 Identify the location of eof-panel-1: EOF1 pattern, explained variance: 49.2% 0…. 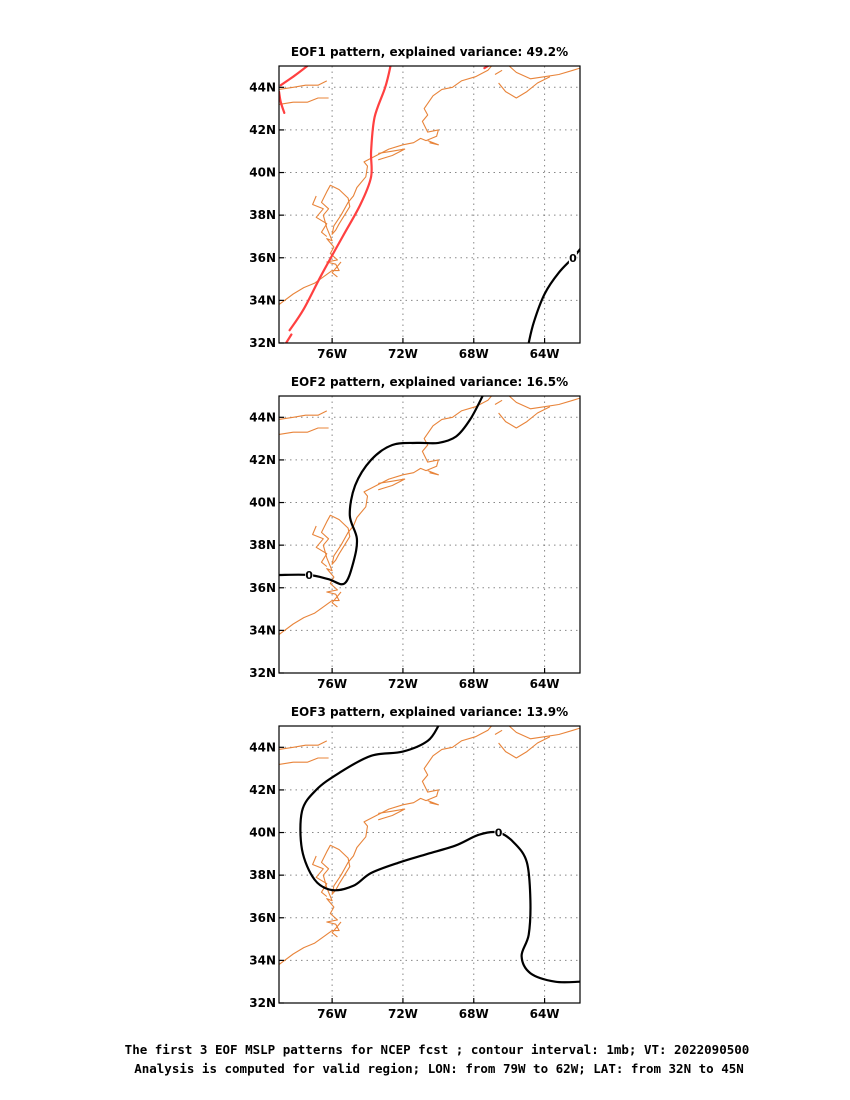
(415, 203).